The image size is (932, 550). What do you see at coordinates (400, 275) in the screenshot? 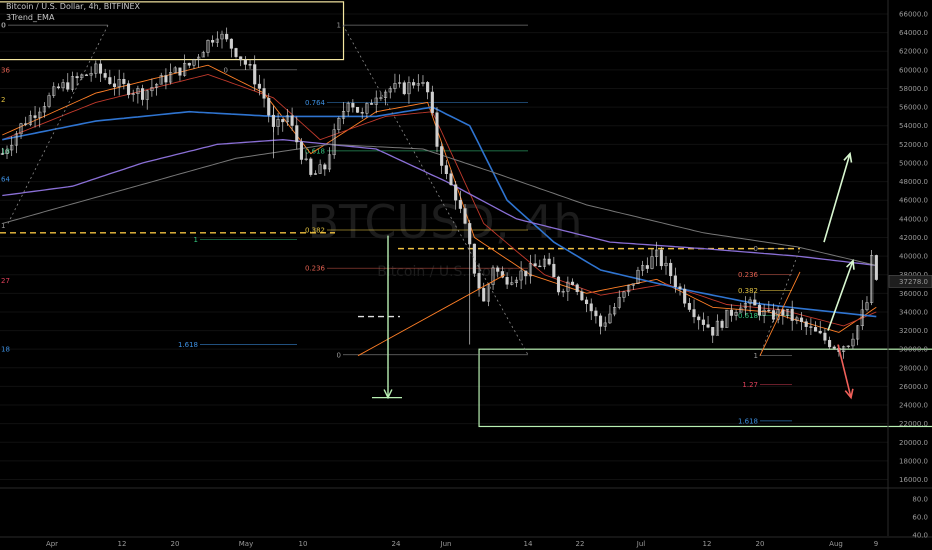
I see `dashed-levels` at bounding box center [400, 275].